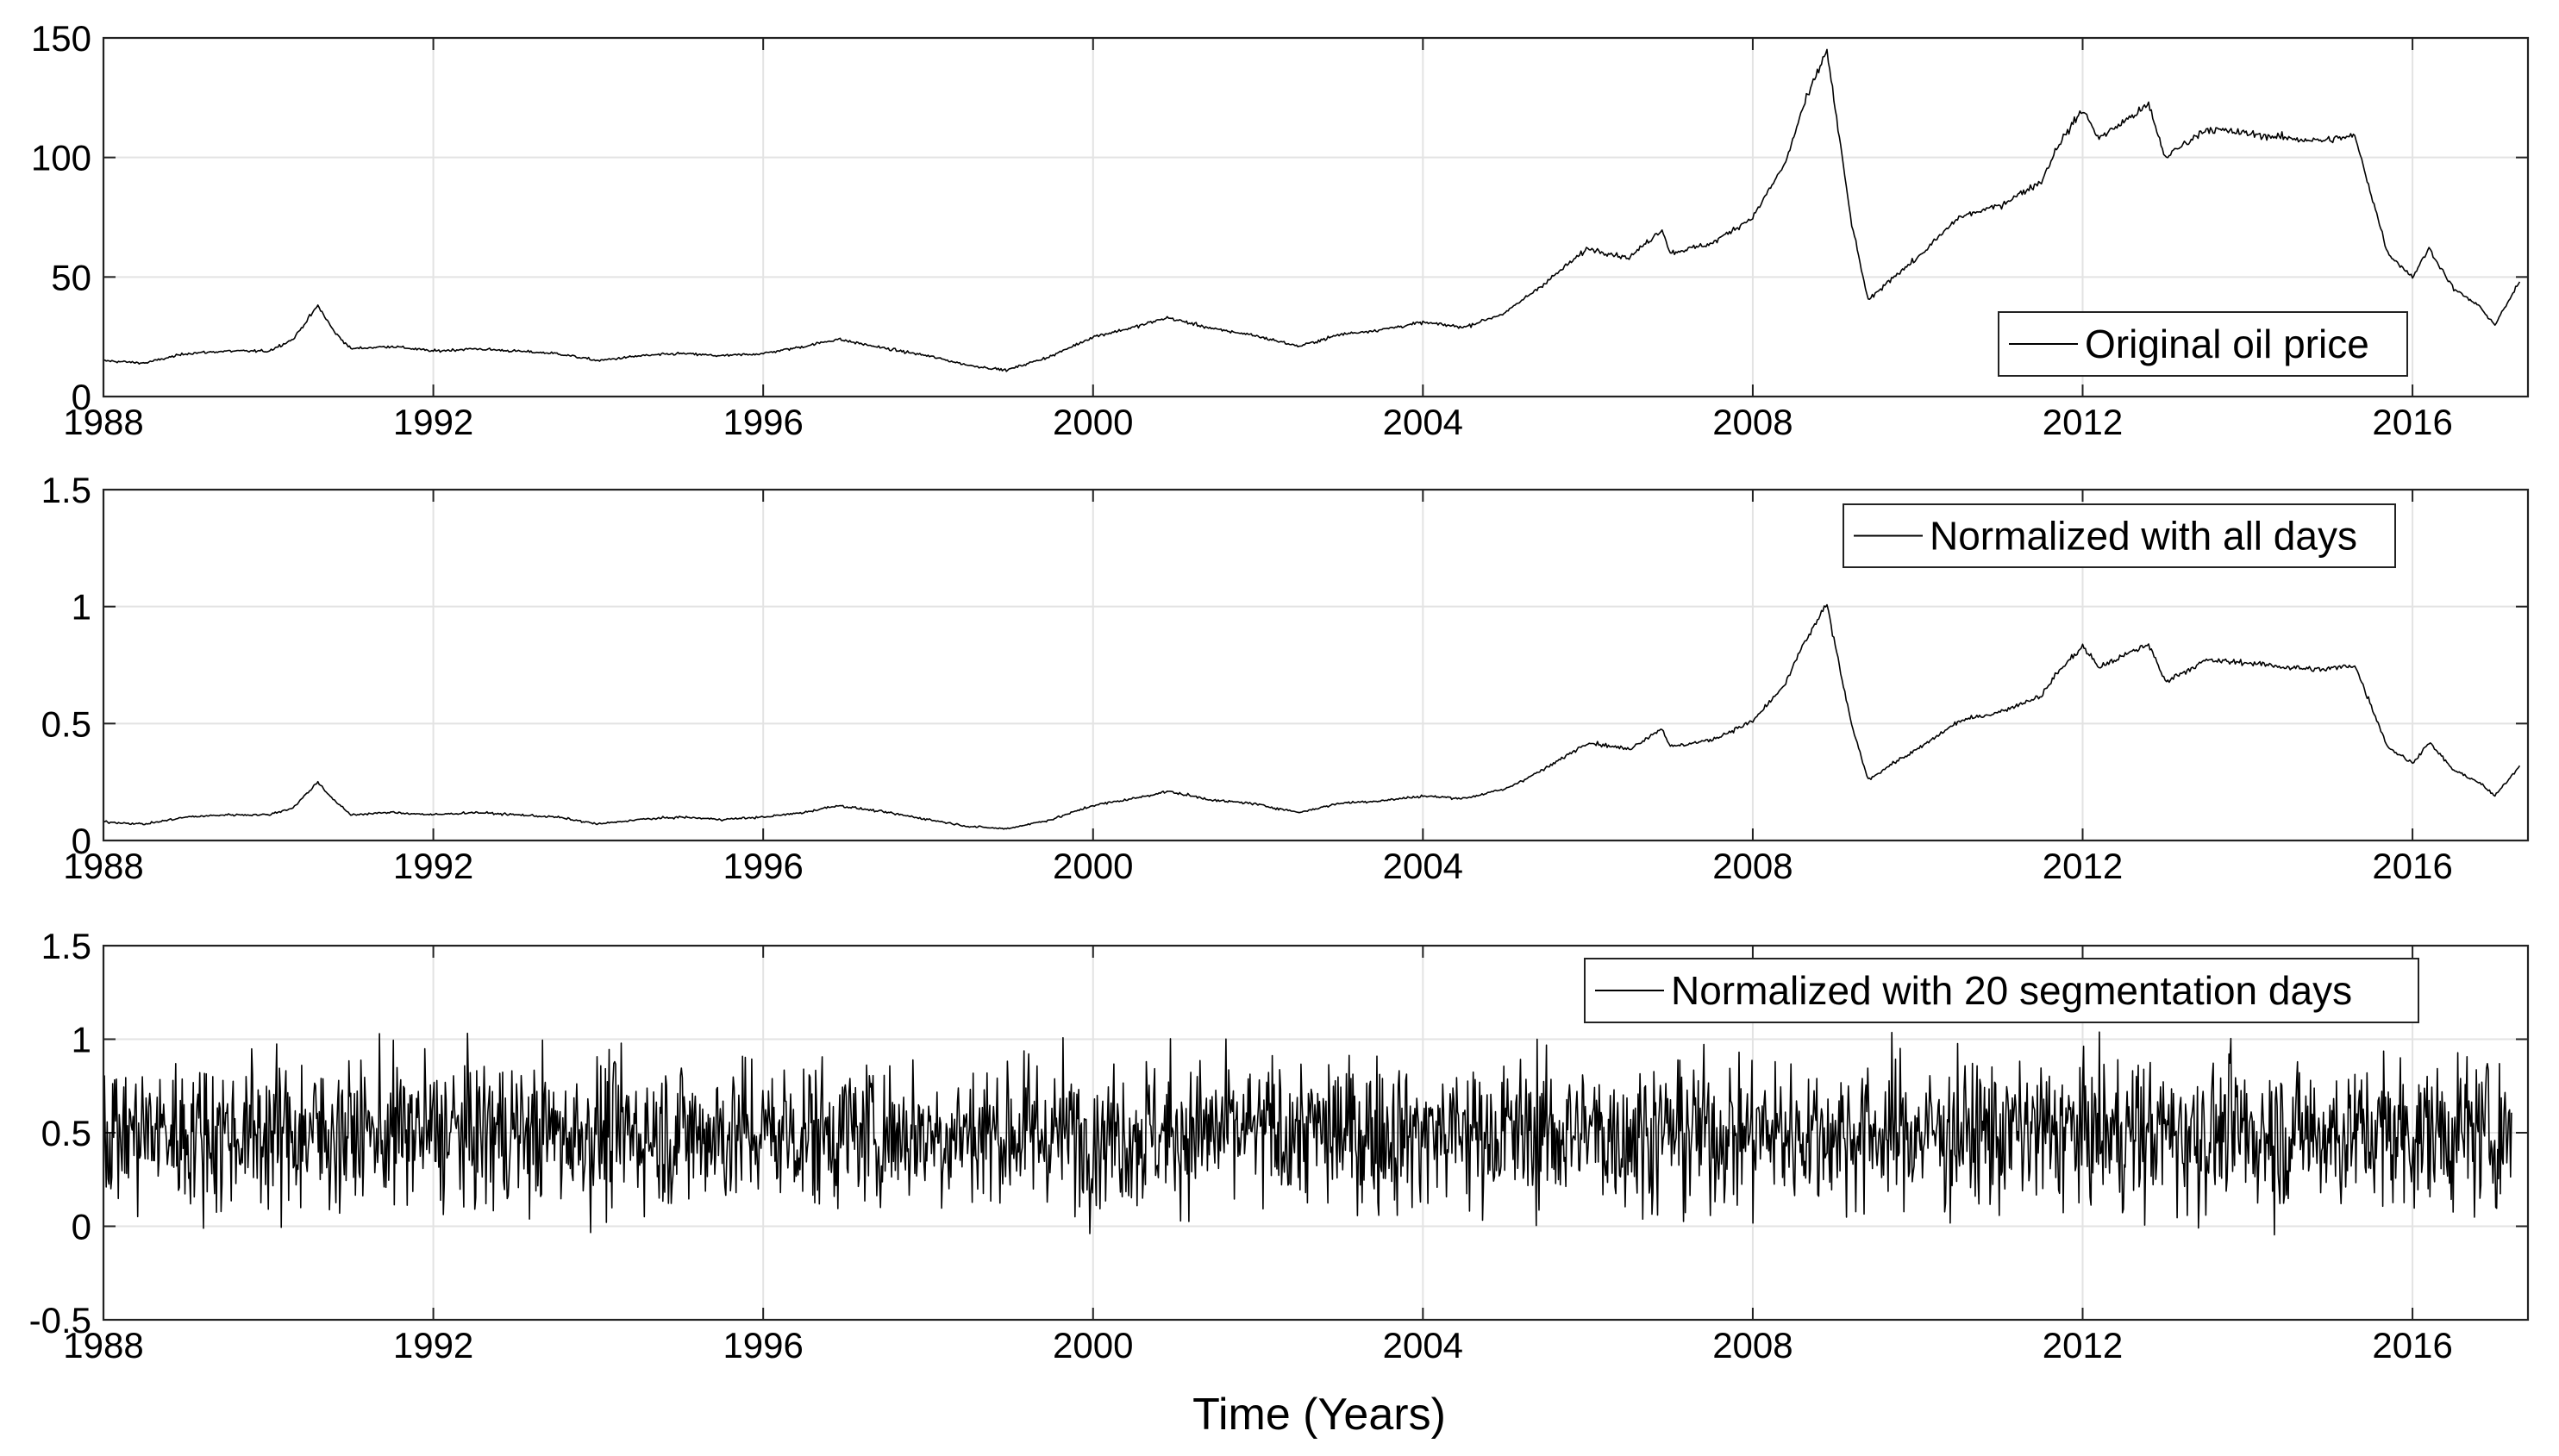  I want to click on legend: Normalized with 20 segmentation days, so click(2002, 991).